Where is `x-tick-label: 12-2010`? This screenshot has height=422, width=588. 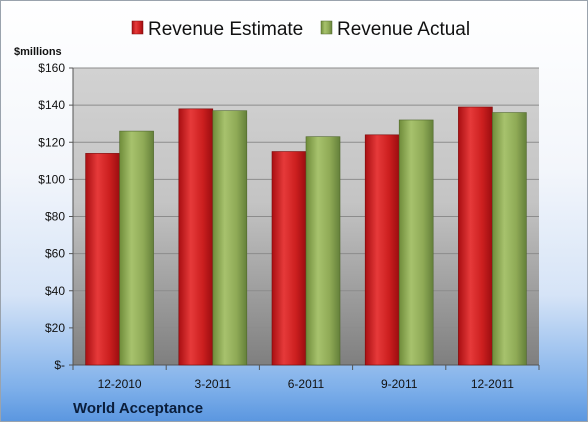 x-tick-label: 12-2010 is located at coordinates (120, 384).